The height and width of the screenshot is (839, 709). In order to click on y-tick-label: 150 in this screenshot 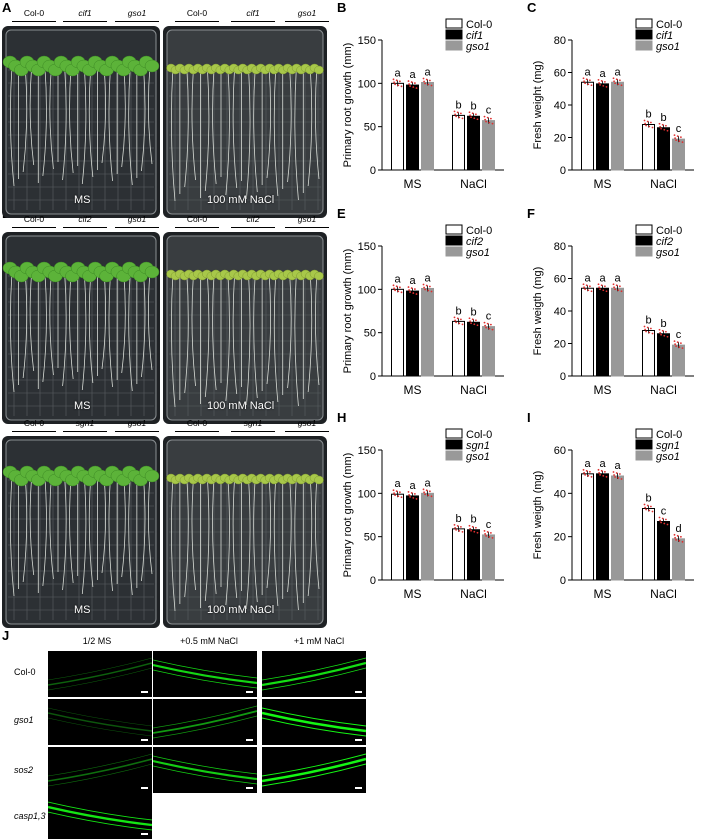, I will do `click(367, 41)`.